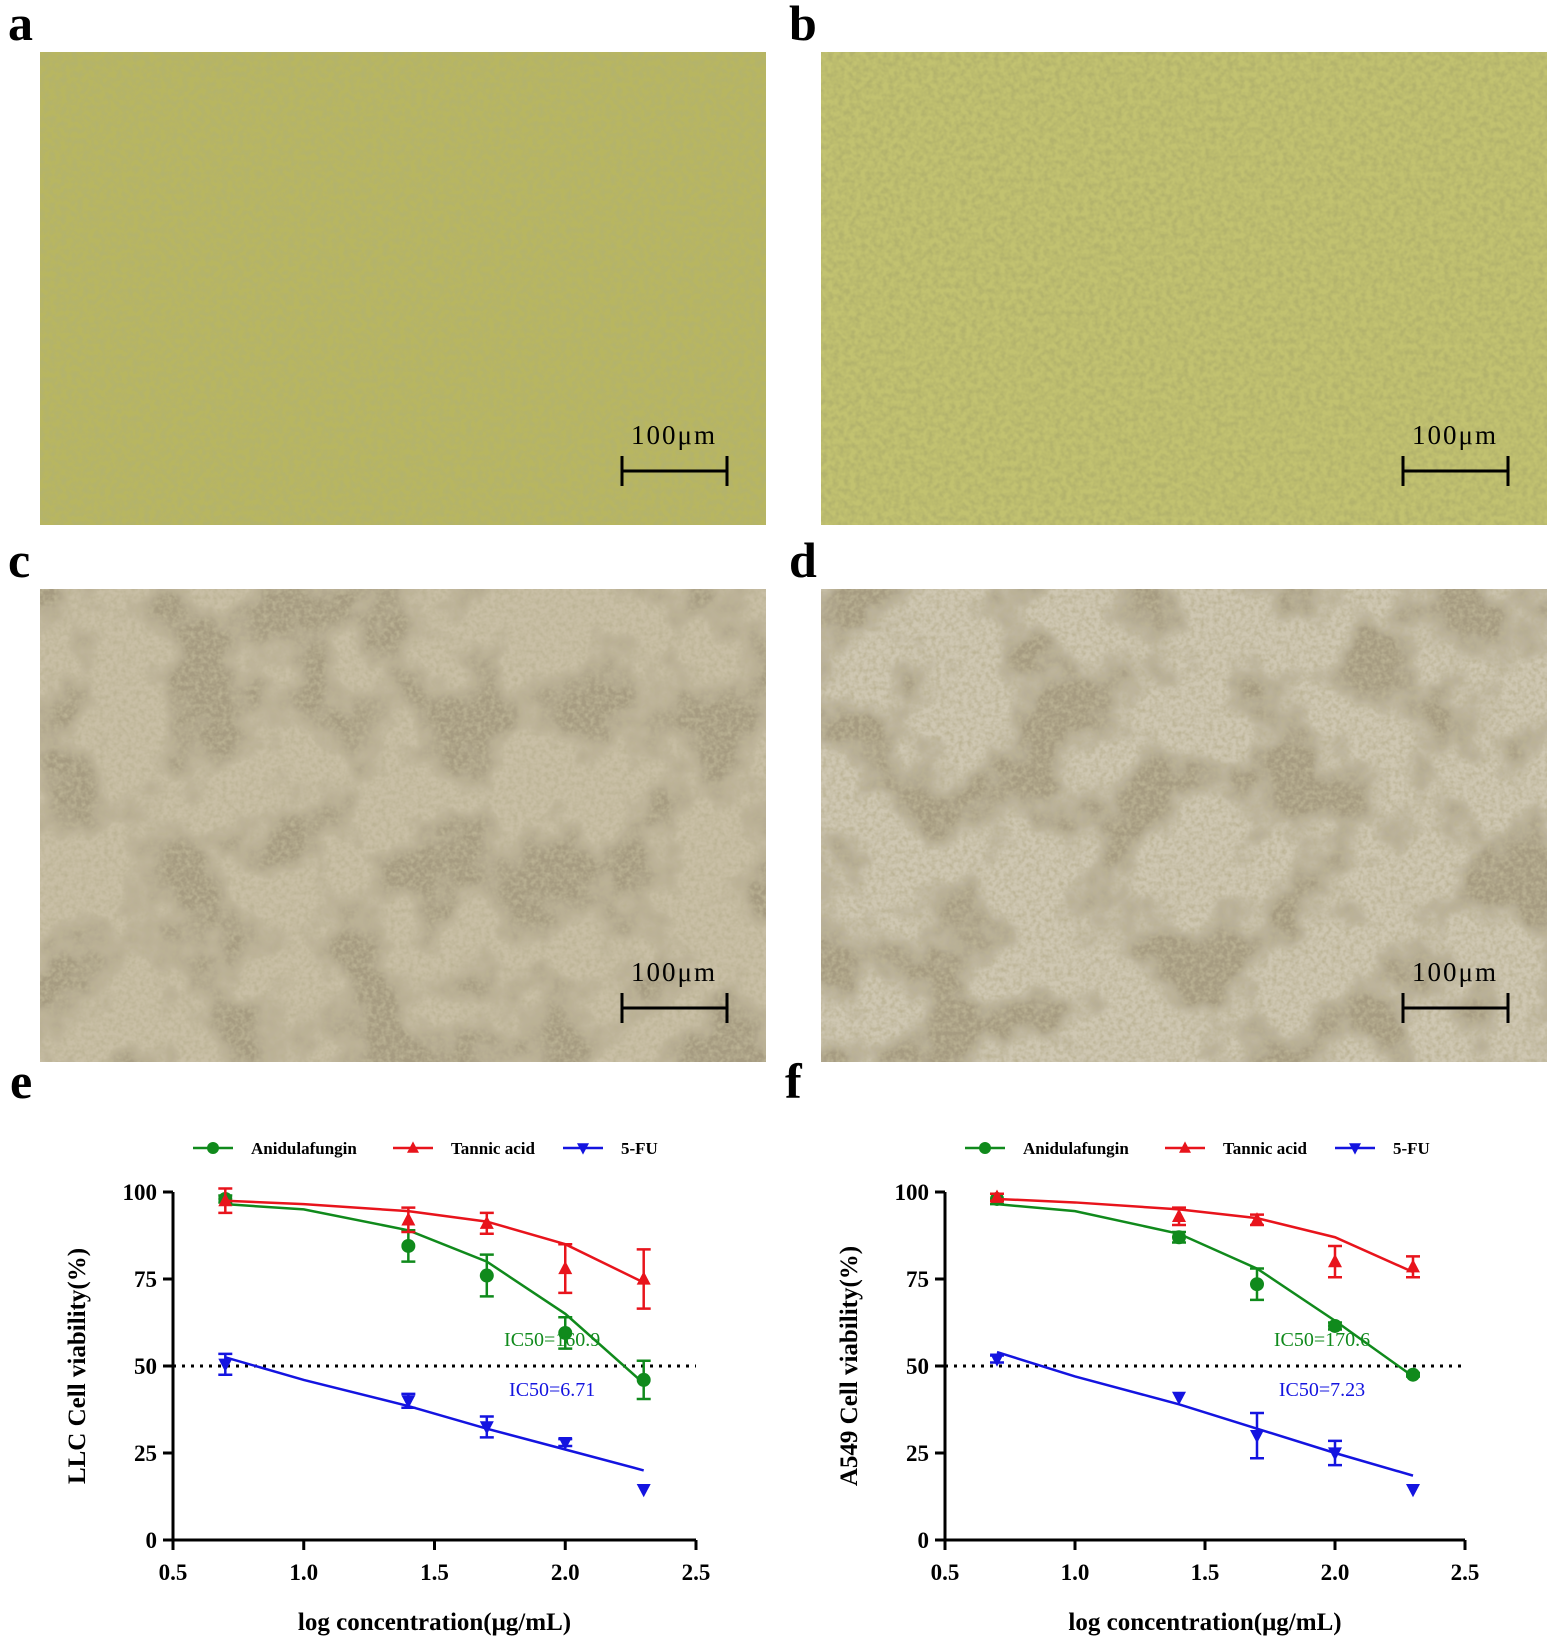 The width and height of the screenshot is (1559, 1642). What do you see at coordinates (77, 1366) in the screenshot?
I see `y-axis-label: LLC Cell viability(%)` at bounding box center [77, 1366].